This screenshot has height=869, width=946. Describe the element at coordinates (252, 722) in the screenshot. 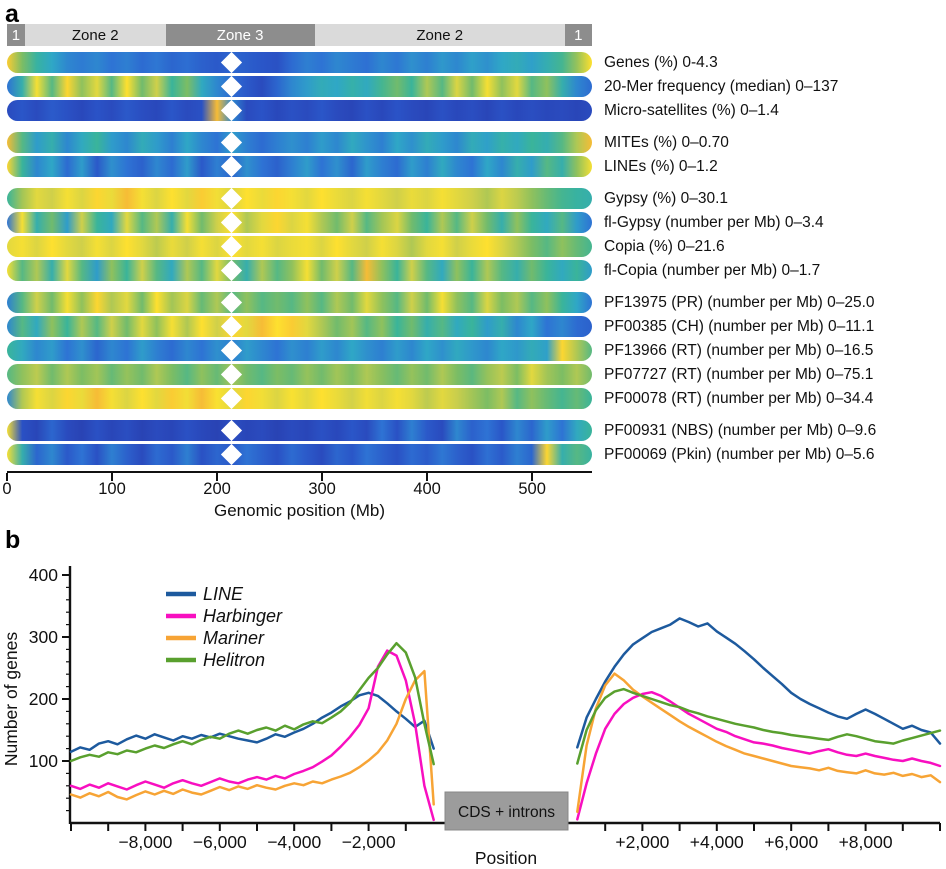

I see `series-left-line` at that location.